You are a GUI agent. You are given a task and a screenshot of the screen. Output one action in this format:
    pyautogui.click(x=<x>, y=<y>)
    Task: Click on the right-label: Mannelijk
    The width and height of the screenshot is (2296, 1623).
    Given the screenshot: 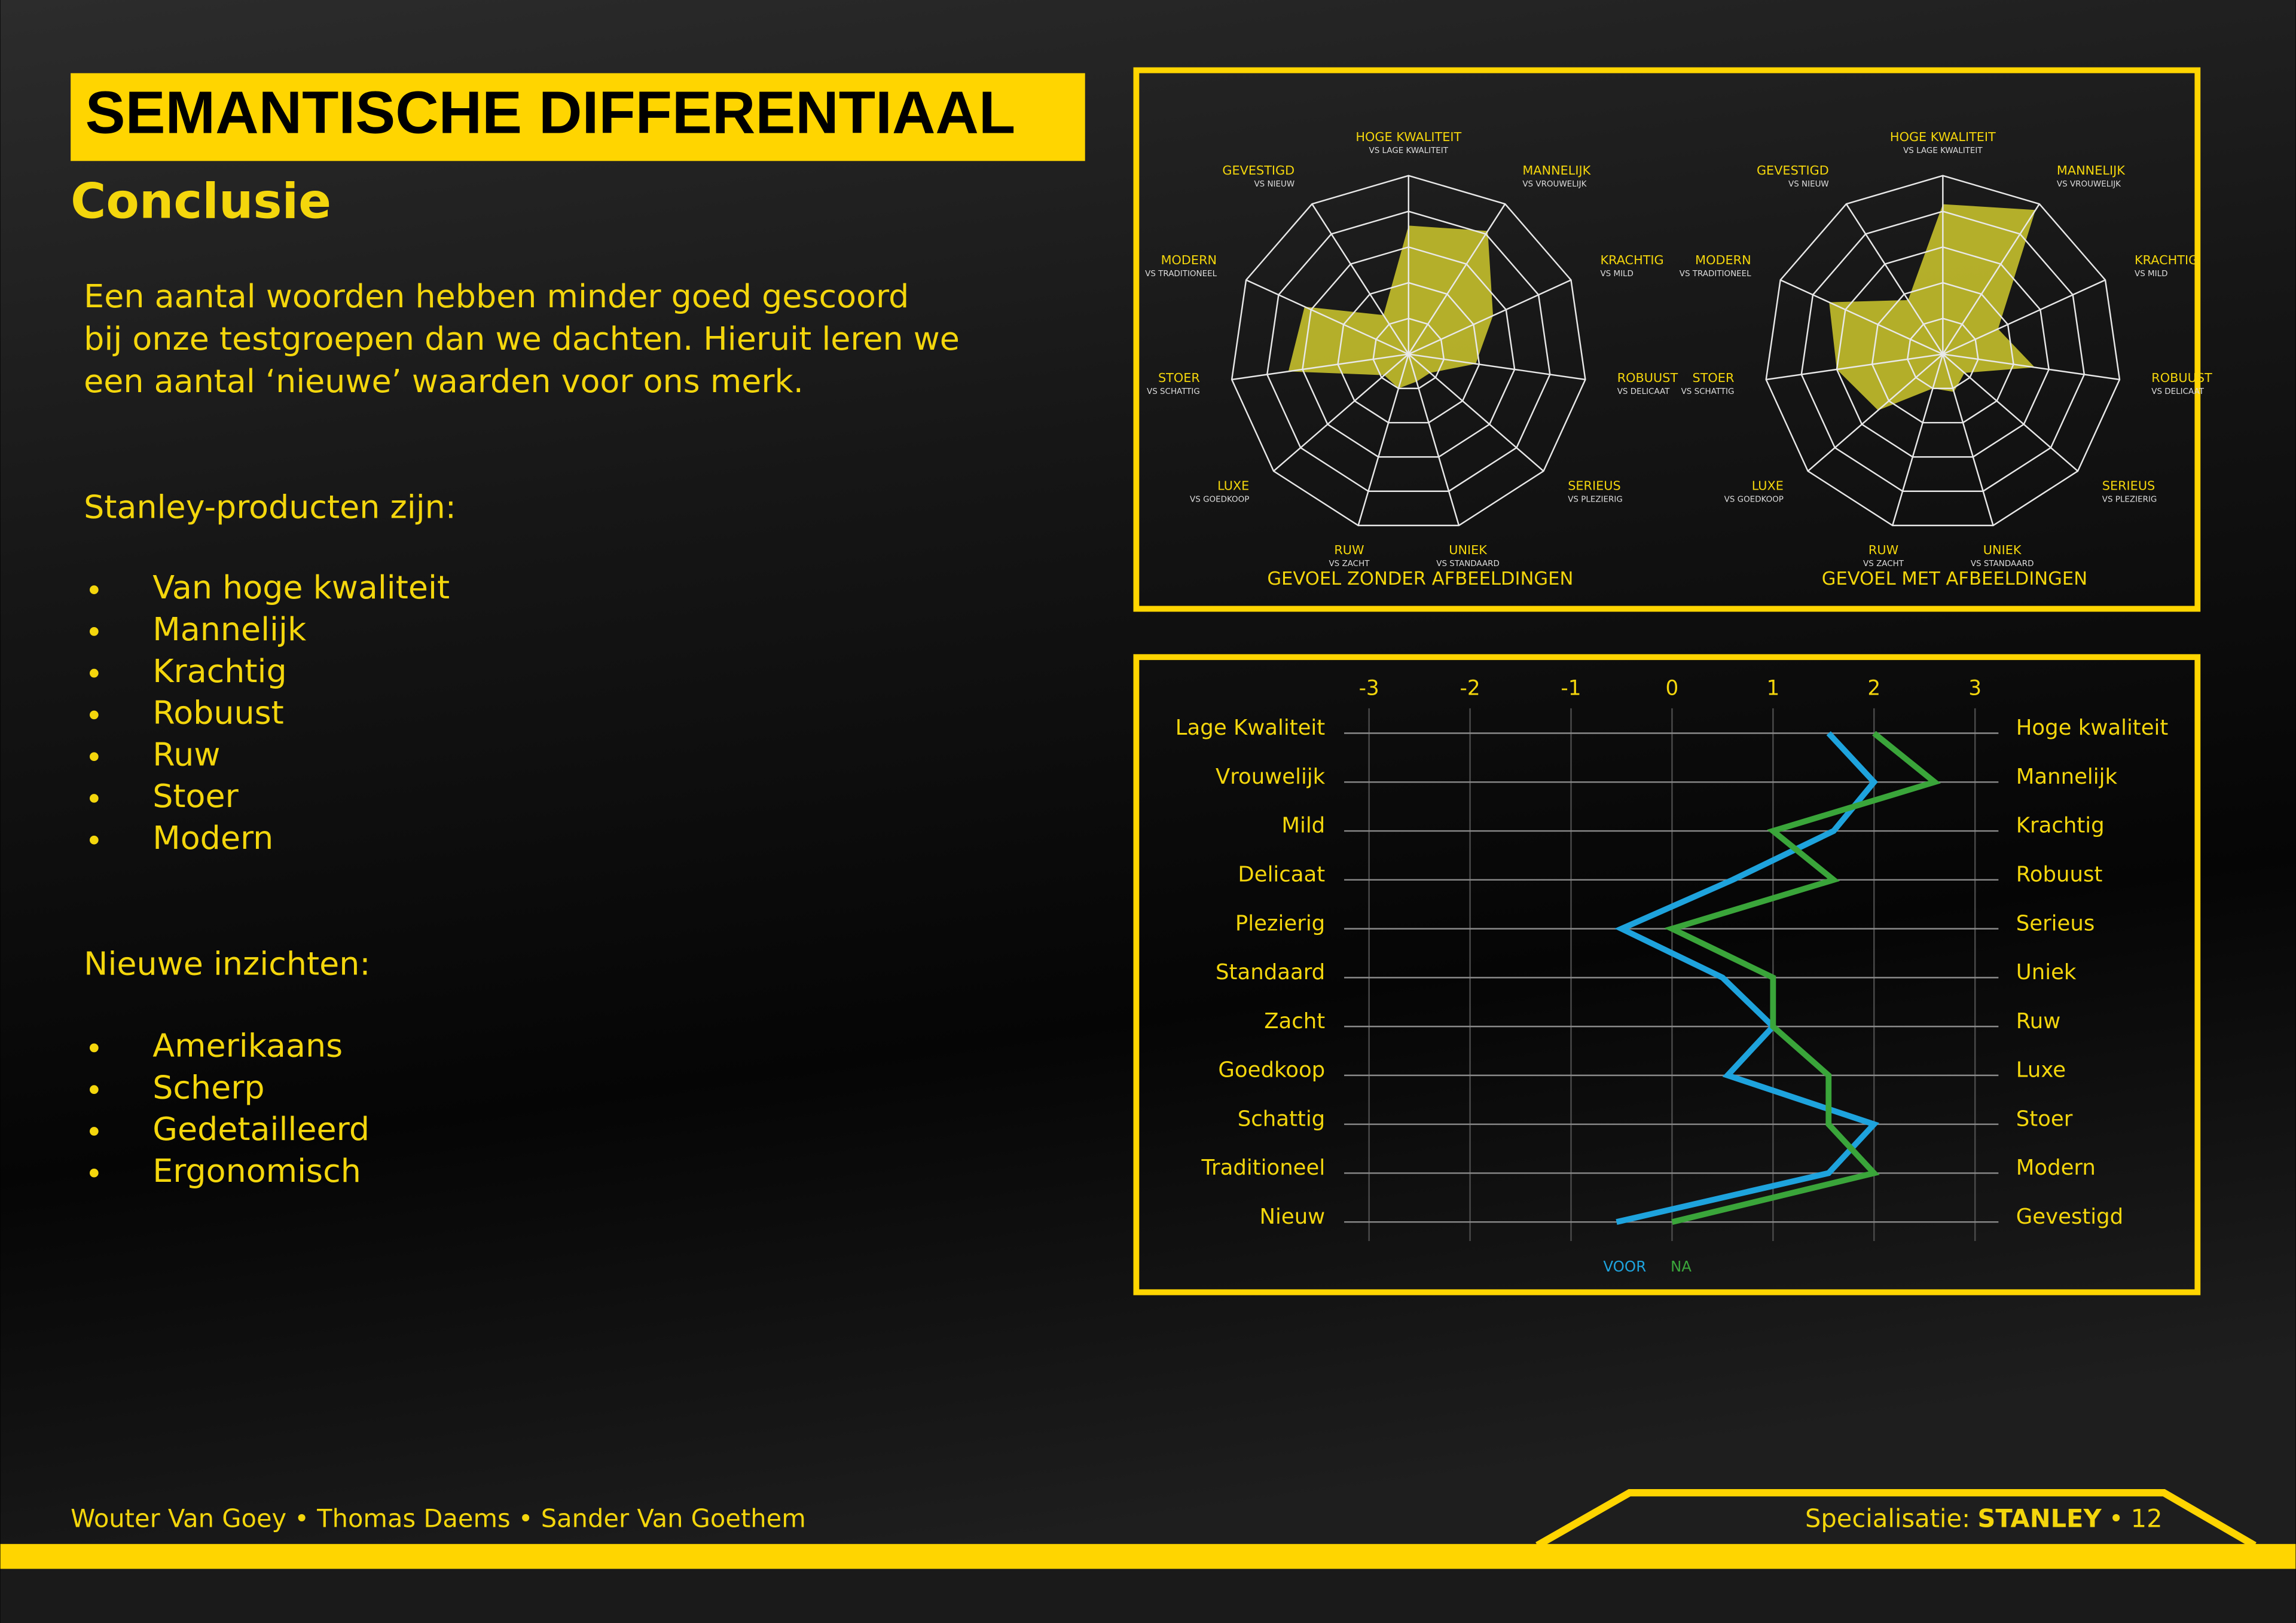 What is the action you would take?
    pyautogui.click(x=2067, y=777)
    